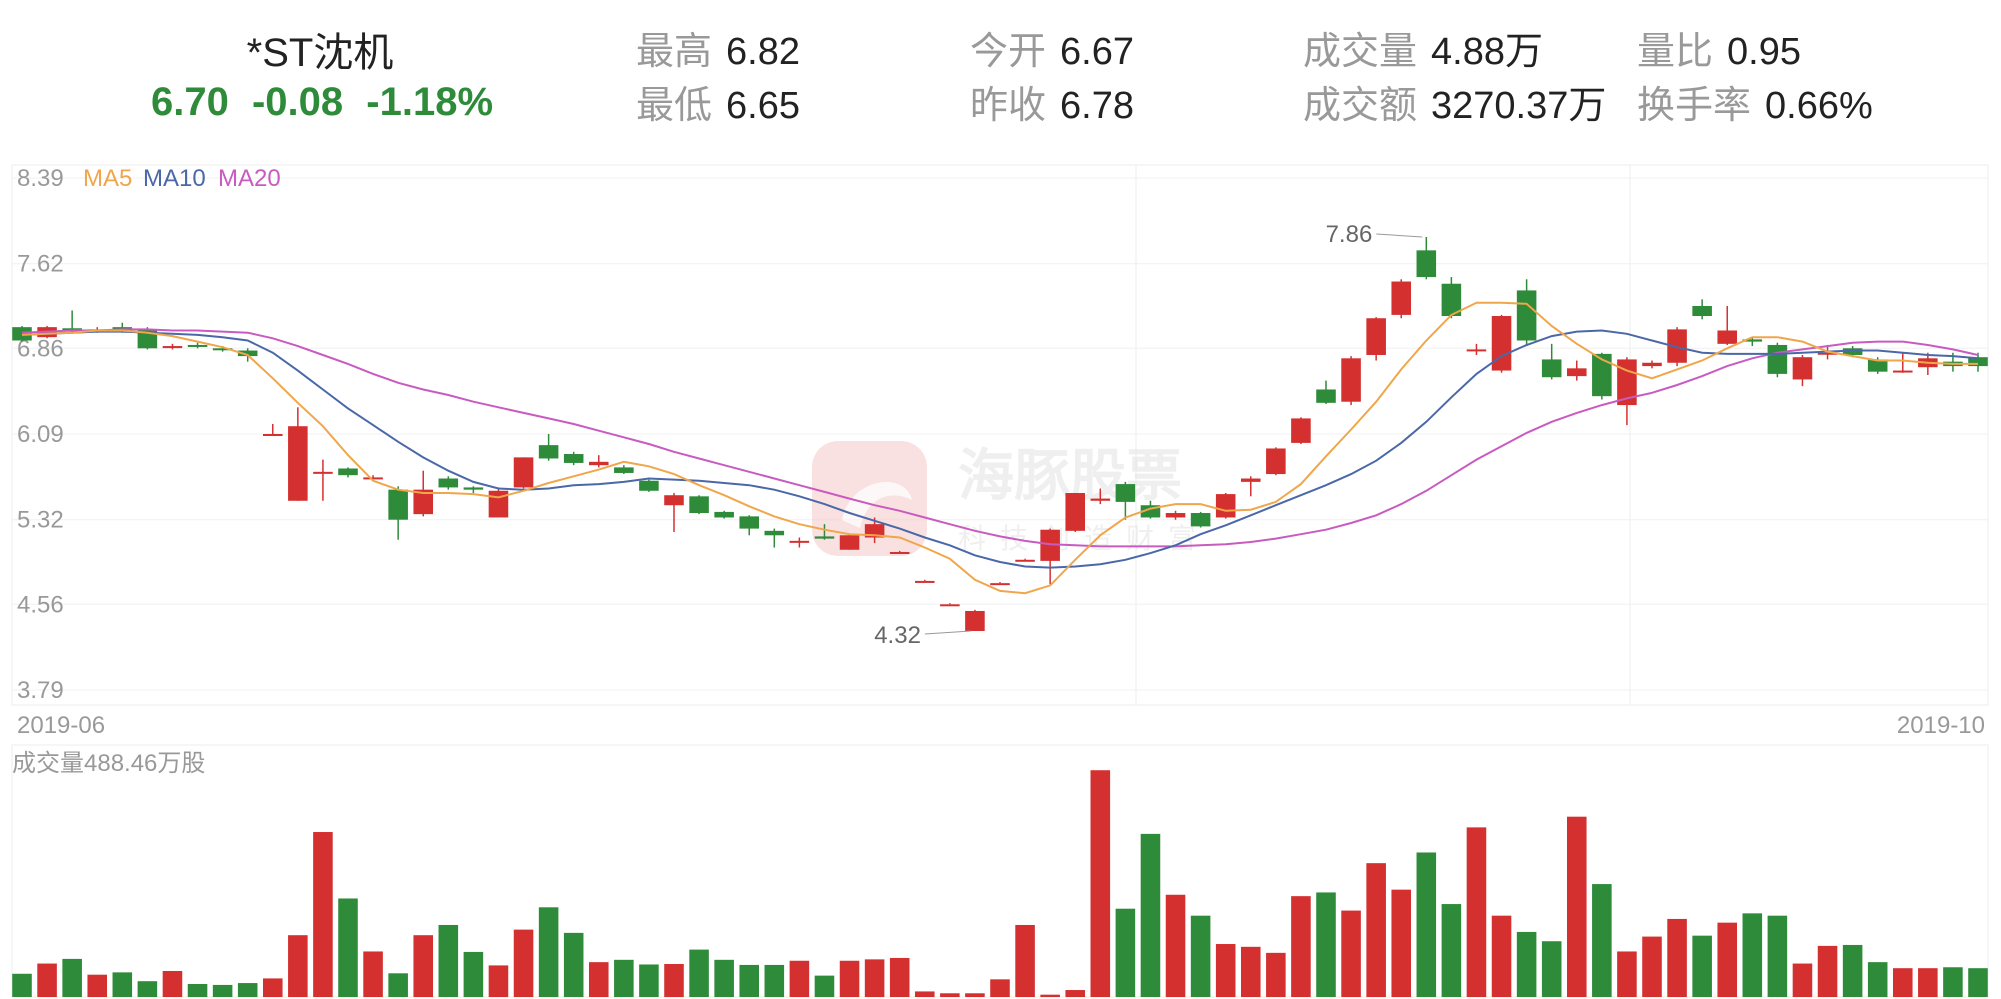 This screenshot has width=2001, height=999. What do you see at coordinates (1008, 52) in the screenshot?
I see `stat-label: 今开` at bounding box center [1008, 52].